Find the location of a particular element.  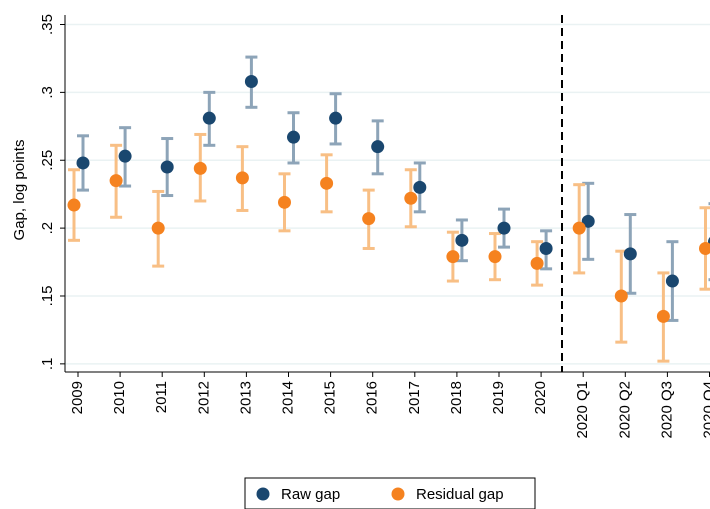

x-tick-label: 2009 is located at coordinates (77, 397).